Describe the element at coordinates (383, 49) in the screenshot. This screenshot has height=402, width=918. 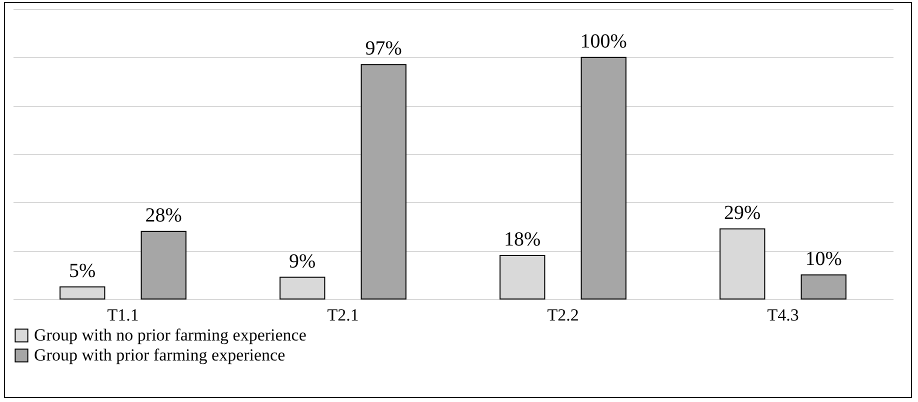
I see `data-label: 97%` at that location.